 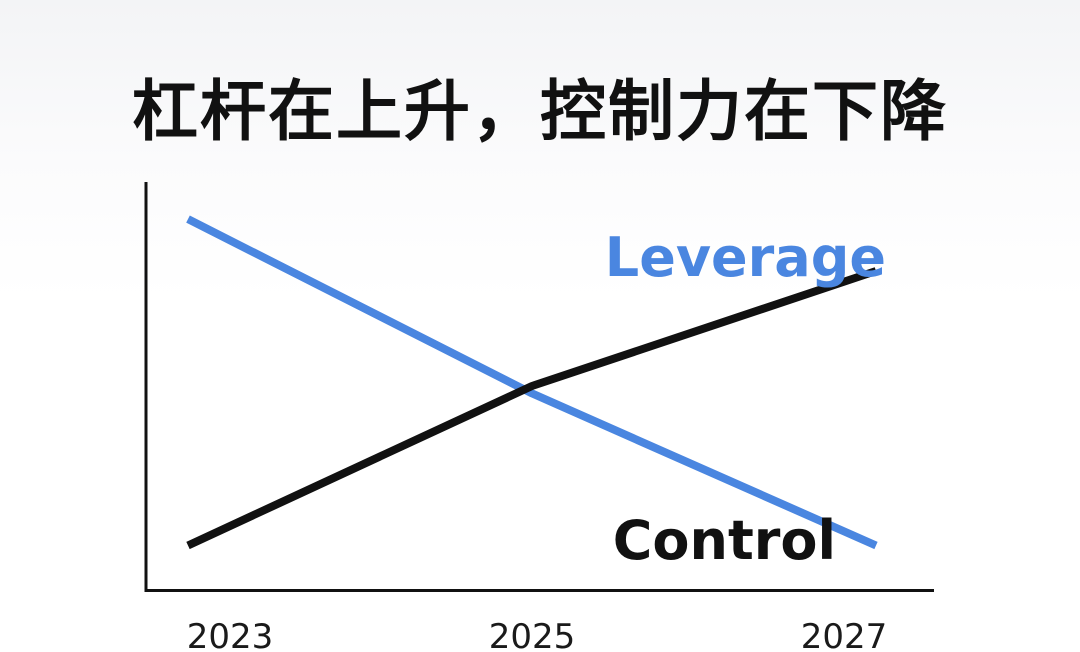 I want to click on leverage-series-label: Leverage, so click(x=745, y=257).